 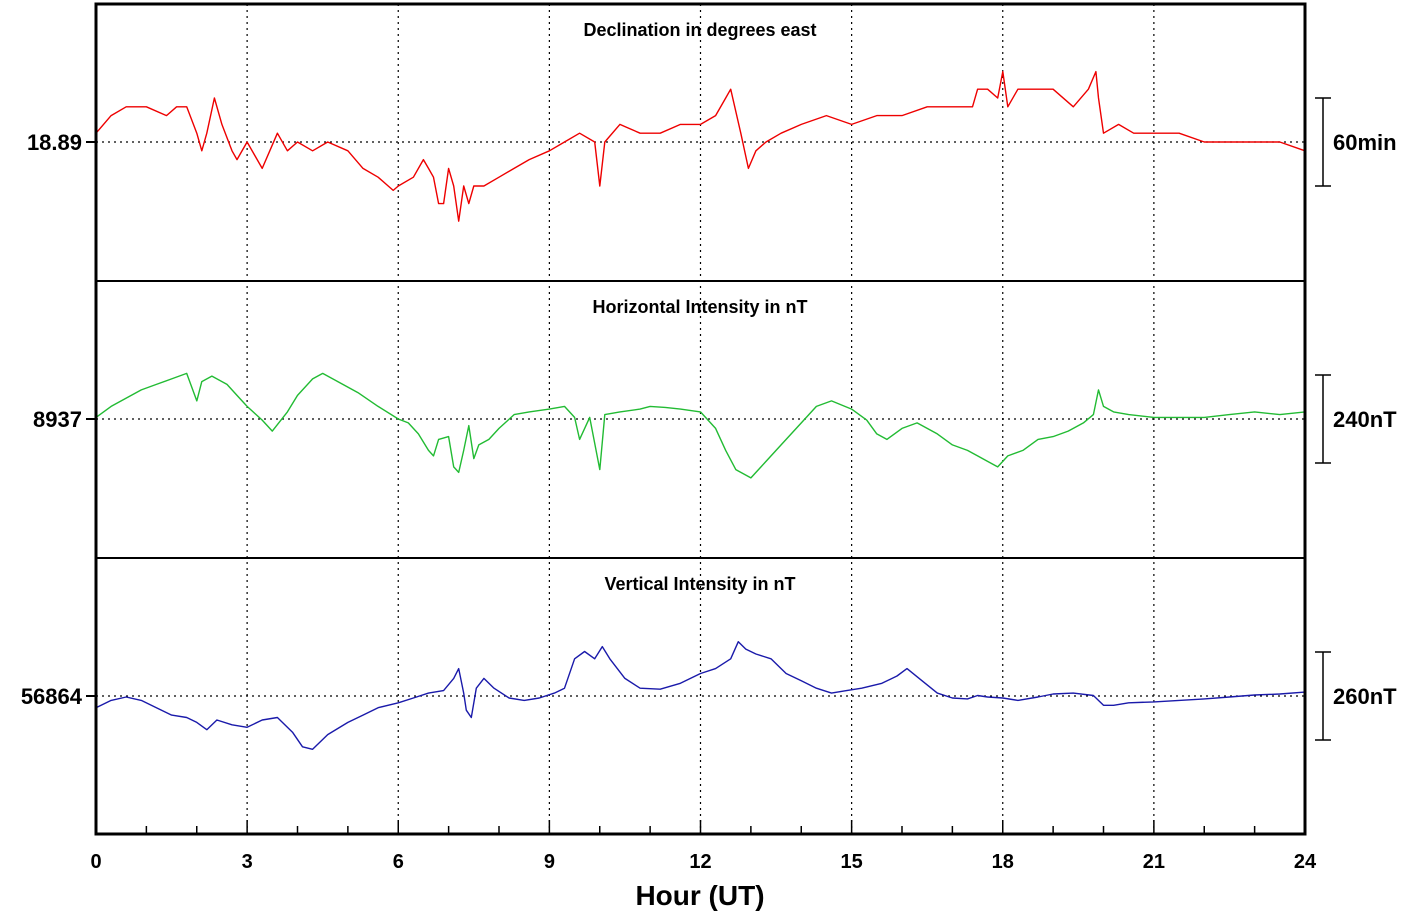 I want to click on baseline-label: 18.89, so click(x=54, y=142).